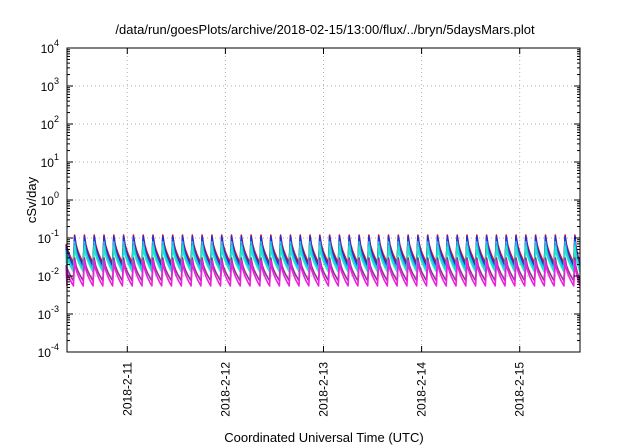 Image resolution: width=640 pixels, height=448 pixels. What do you see at coordinates (50, 199) in the screenshot?
I see `y-tick-label: 10⁰` at bounding box center [50, 199].